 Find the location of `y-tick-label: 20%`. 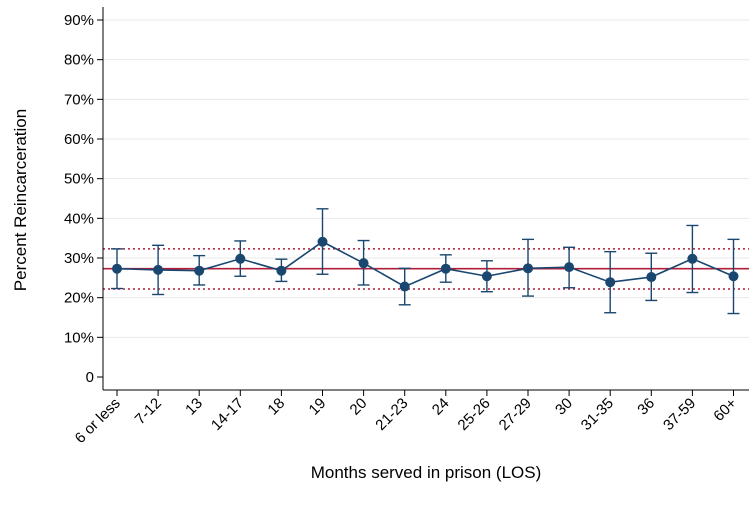

y-tick-label: 20% is located at coordinates (79, 298).